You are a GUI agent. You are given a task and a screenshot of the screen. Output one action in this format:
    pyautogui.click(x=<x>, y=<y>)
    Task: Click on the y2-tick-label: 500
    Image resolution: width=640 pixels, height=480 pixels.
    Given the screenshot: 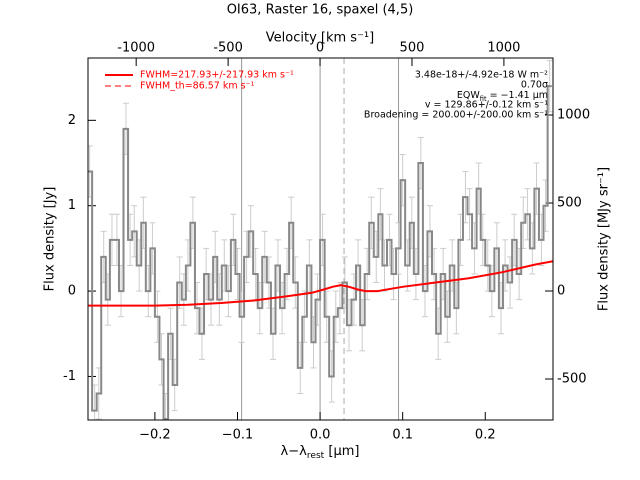 What is the action you would take?
    pyautogui.click(x=569, y=203)
    